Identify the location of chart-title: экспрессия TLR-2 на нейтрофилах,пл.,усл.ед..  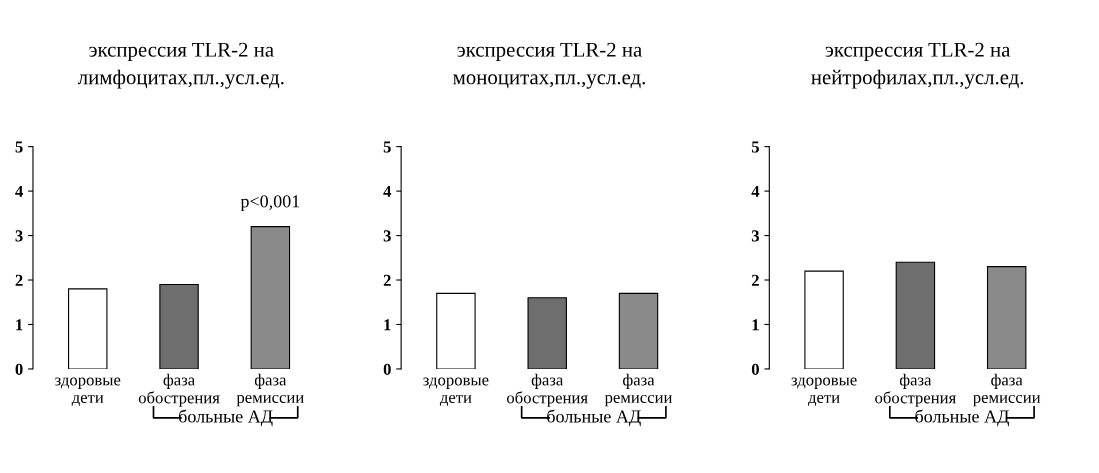
(917, 65).